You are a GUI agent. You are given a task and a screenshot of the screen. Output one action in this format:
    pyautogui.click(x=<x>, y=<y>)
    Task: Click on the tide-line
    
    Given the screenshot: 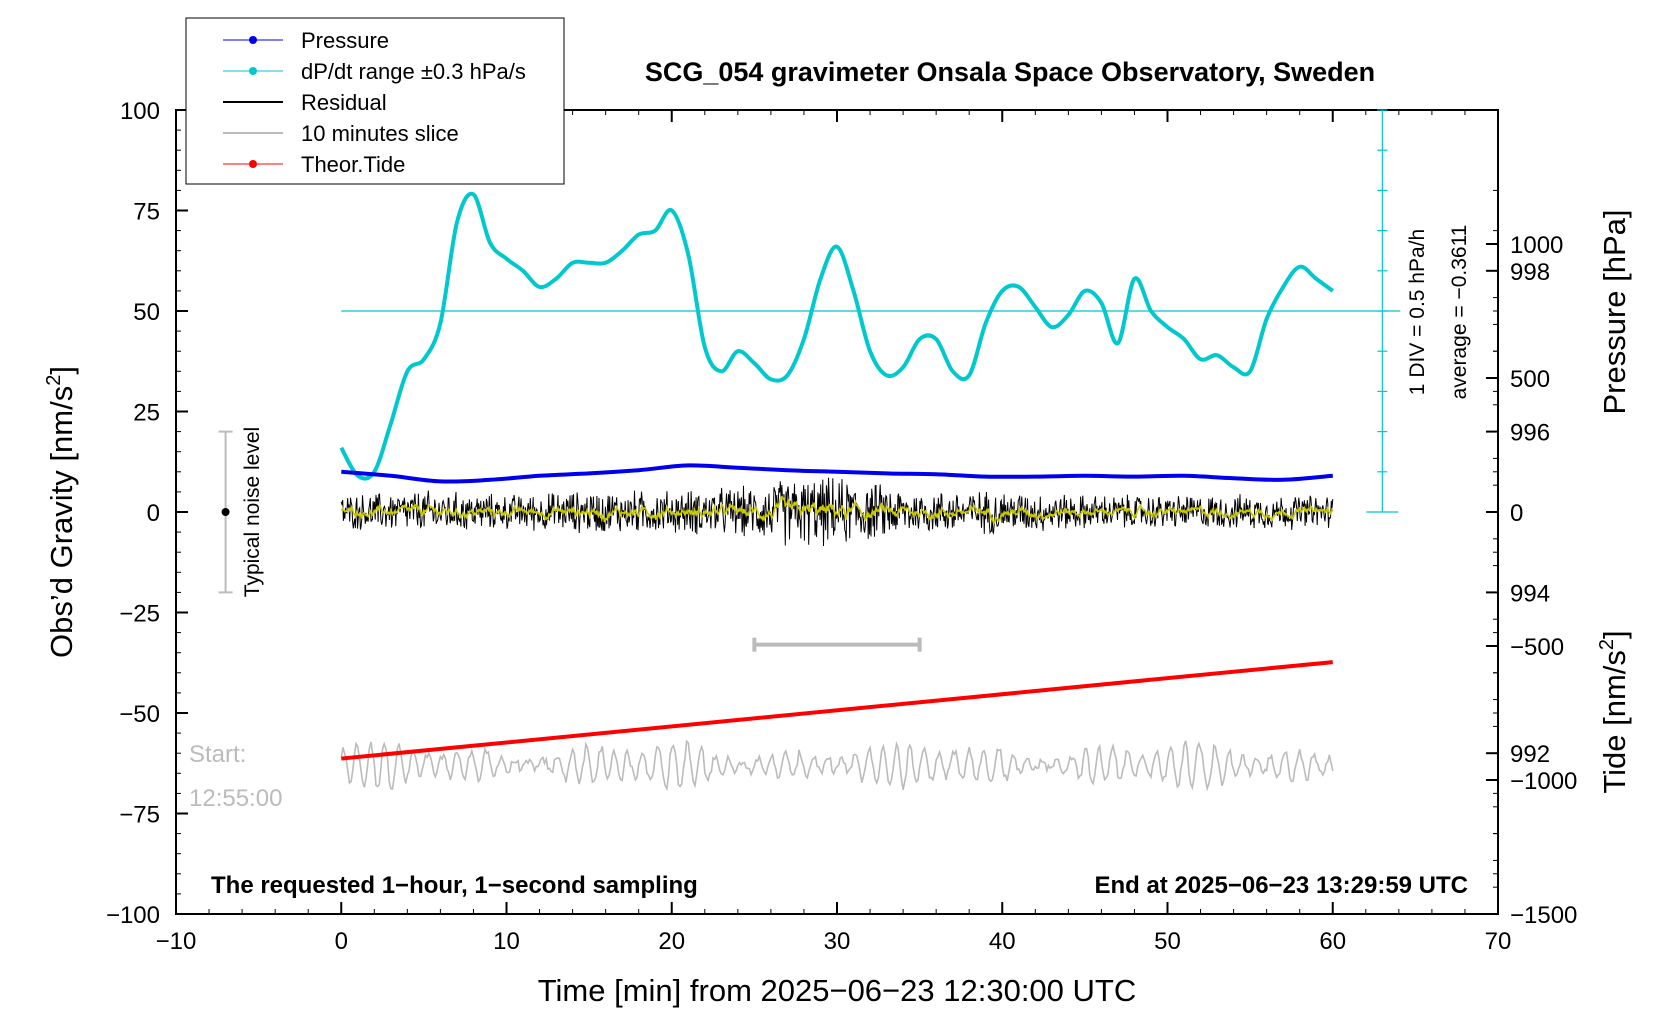 What is the action you would take?
    pyautogui.click(x=837, y=710)
    